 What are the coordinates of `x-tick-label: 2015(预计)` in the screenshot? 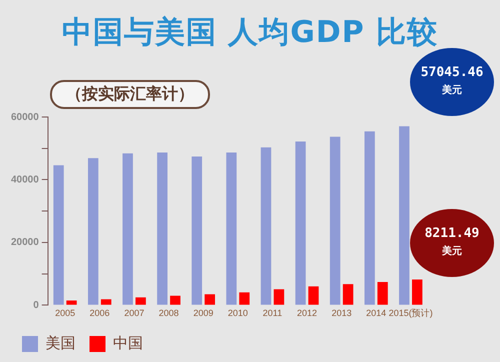 It's located at (410, 313).